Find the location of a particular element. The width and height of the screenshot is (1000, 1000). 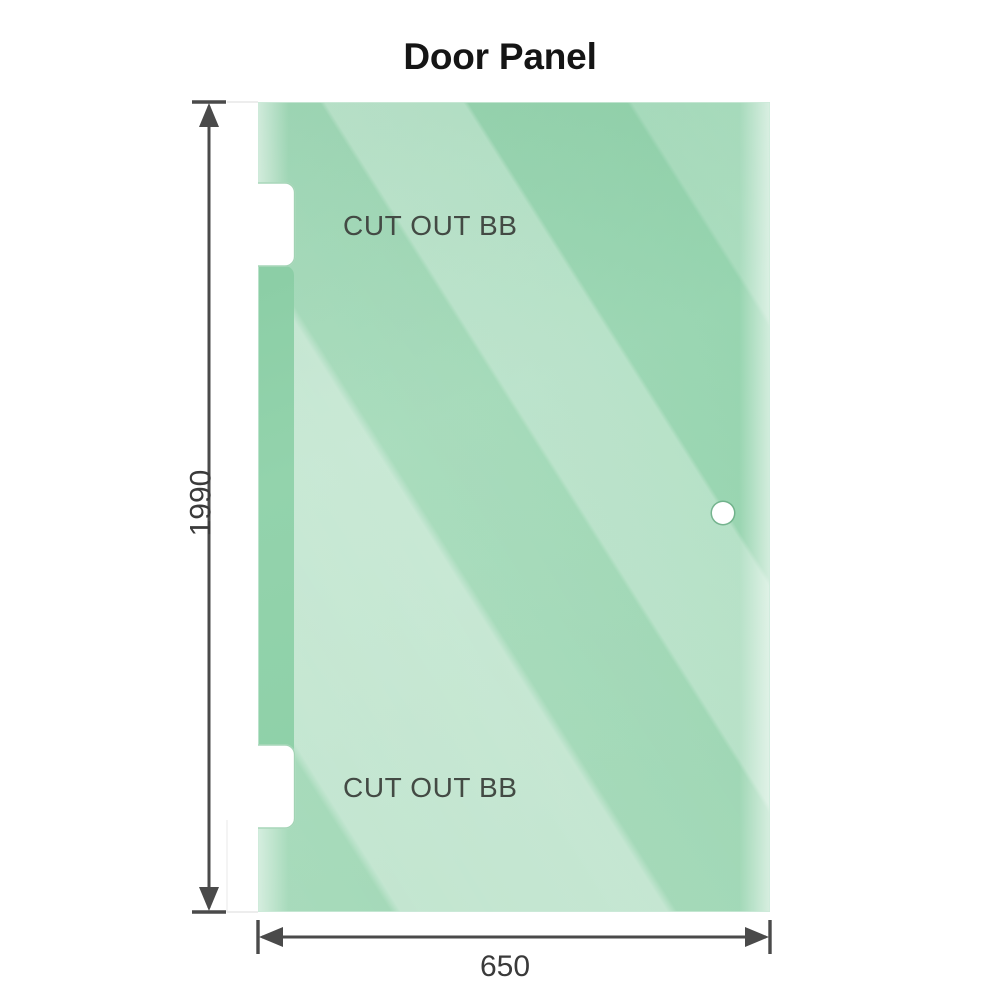

width-arrow-left is located at coordinates (271, 937).